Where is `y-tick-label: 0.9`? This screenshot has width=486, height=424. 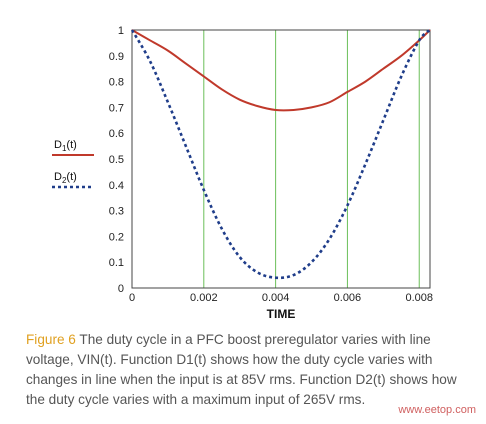 y-tick-label: 0.9 is located at coordinates (116, 57).